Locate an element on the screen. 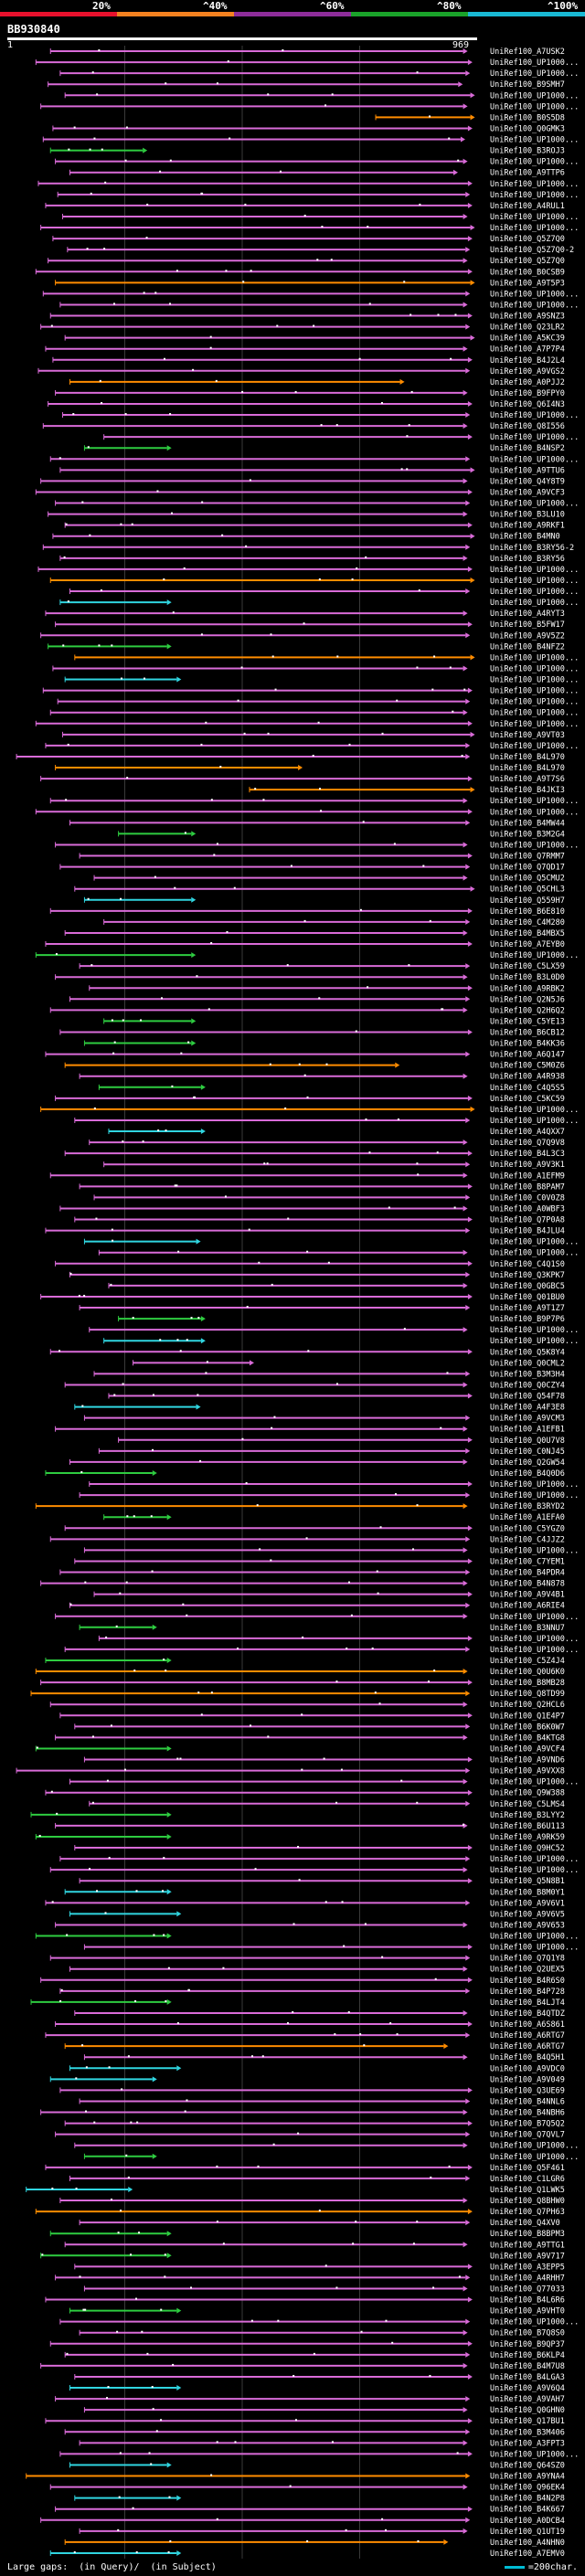 This screenshot has width=585, height=2576. alignment-row: UniRef100_Q5K8Y4 is located at coordinates (307, 1352).